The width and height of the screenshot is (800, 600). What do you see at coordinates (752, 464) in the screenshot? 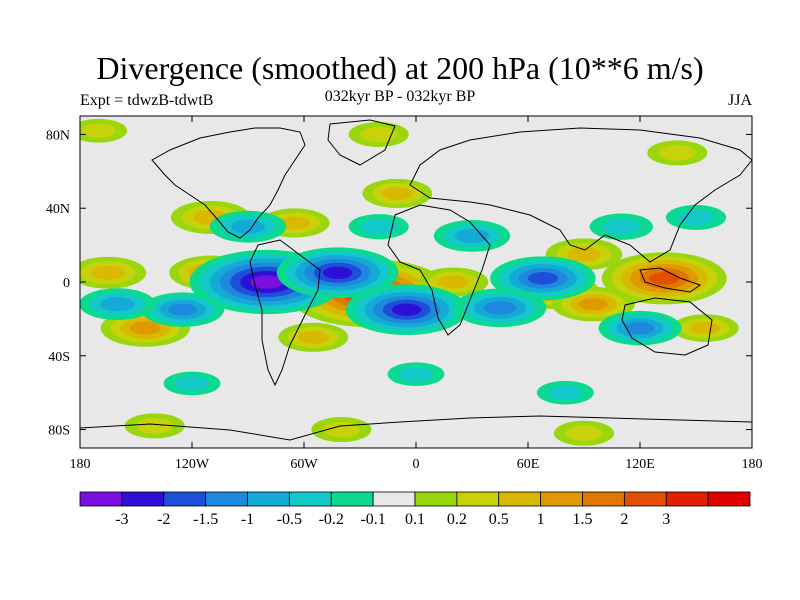
I see `x-tick-label-6: 180` at bounding box center [752, 464].